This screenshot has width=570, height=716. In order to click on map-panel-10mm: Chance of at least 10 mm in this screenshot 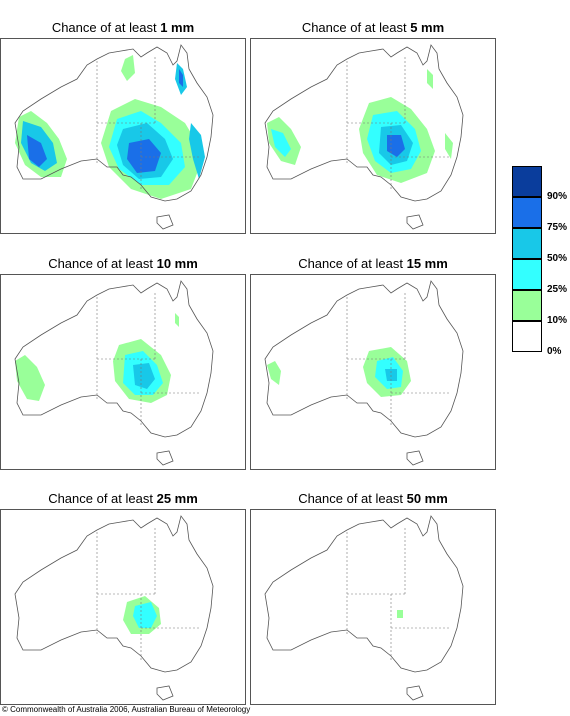, I will do `click(123, 362)`.